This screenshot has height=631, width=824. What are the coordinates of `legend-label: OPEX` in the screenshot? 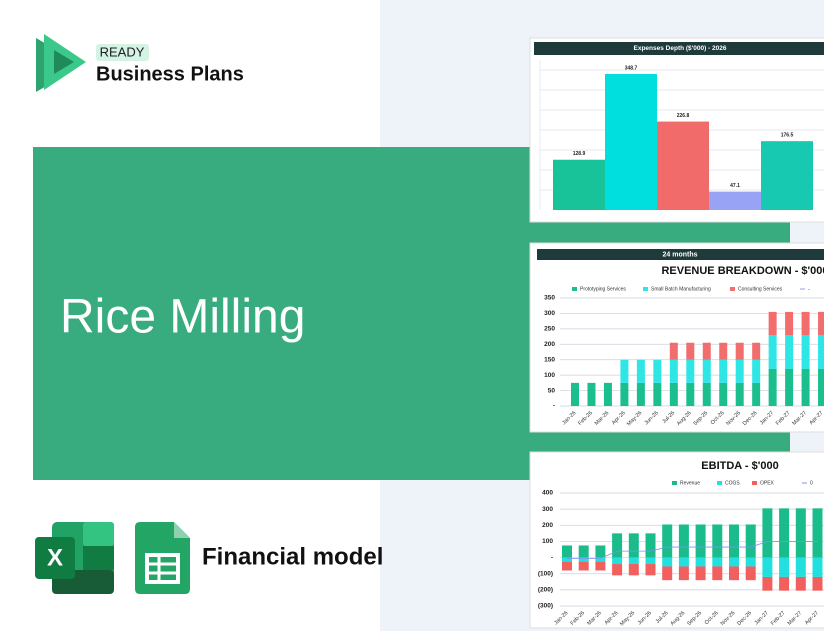 It's located at (767, 483).